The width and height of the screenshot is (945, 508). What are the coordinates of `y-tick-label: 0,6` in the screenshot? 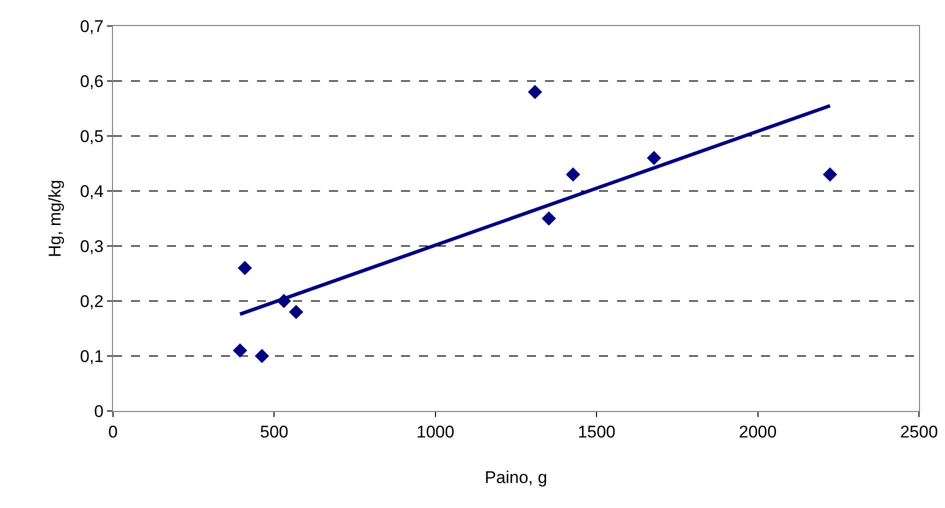 It's located at (92, 81).